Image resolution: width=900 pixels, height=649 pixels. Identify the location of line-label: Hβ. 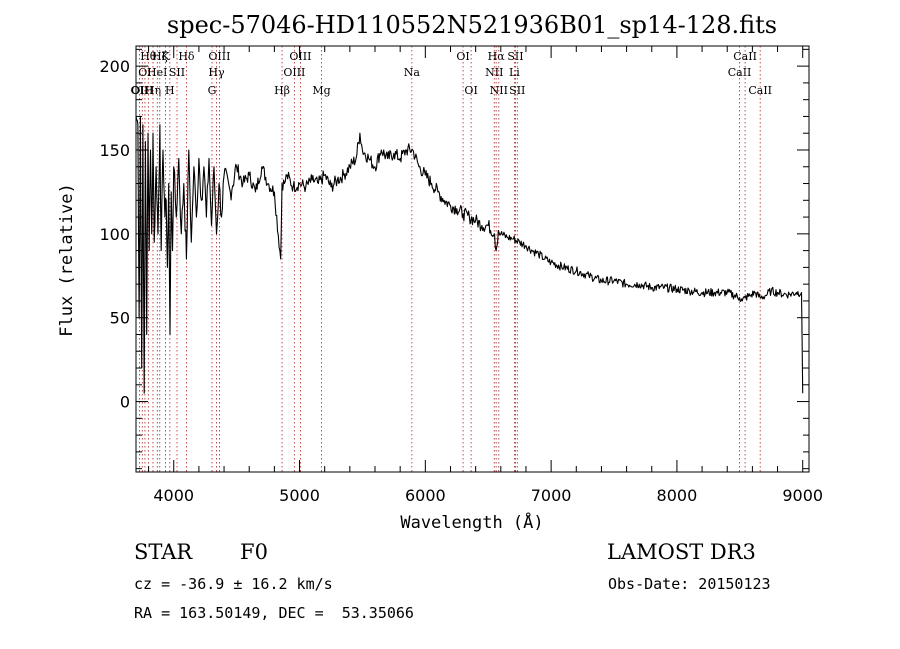
(282, 90).